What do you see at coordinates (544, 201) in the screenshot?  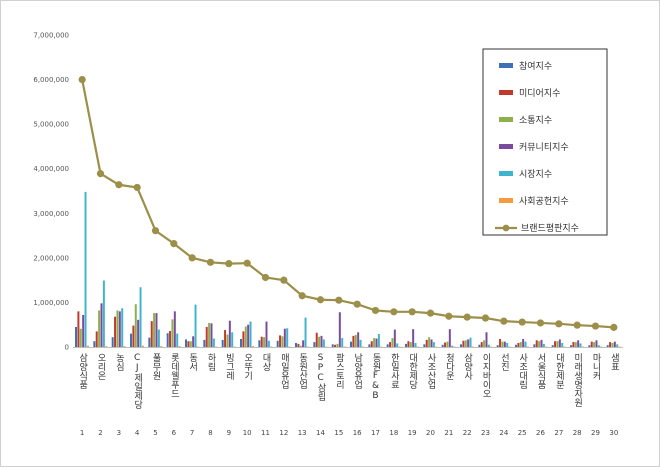 I see `legend-label: 사회공헌지수` at bounding box center [544, 201].